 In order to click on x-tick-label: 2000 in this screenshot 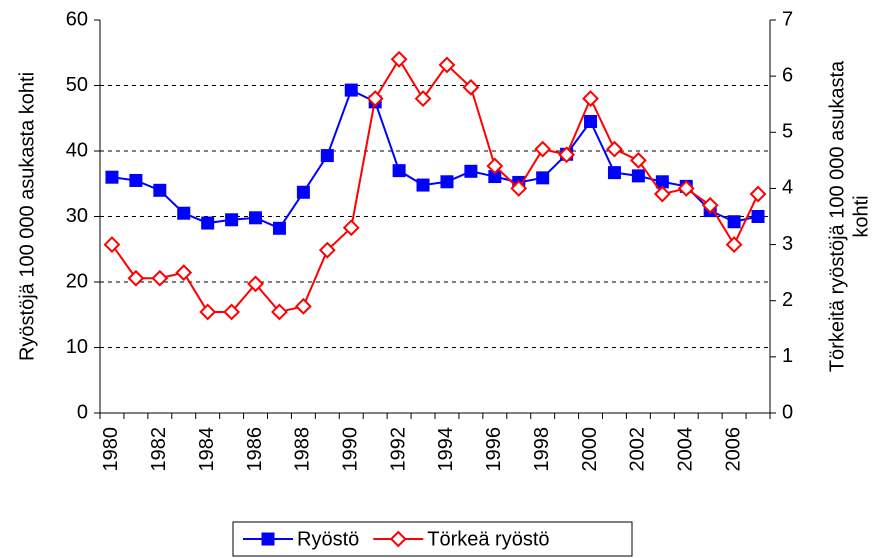, I will do `click(590, 449)`.